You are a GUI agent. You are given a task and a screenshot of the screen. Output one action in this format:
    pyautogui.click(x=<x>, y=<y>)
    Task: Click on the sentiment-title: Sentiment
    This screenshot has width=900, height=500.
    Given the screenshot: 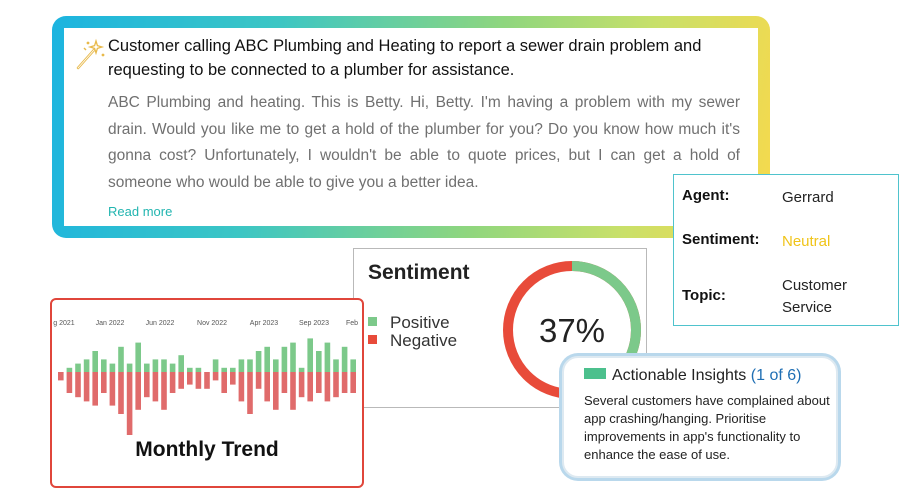 What is the action you would take?
    pyautogui.click(x=419, y=272)
    